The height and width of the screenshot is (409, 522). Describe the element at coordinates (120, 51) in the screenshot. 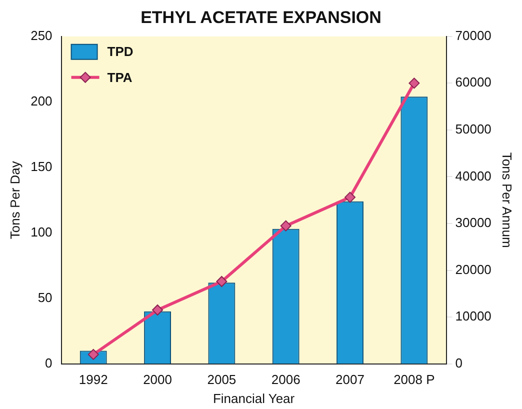

I see `legend-label: TPD` at that location.